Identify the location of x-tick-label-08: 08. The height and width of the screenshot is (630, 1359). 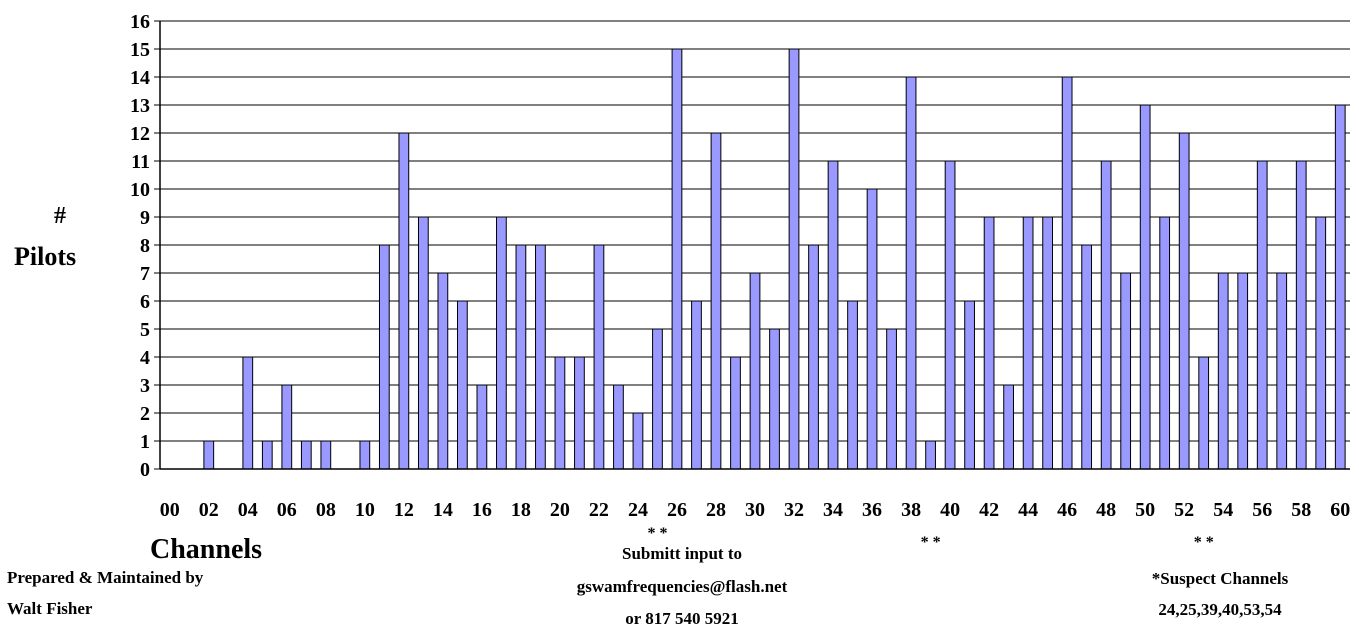
(326, 510).